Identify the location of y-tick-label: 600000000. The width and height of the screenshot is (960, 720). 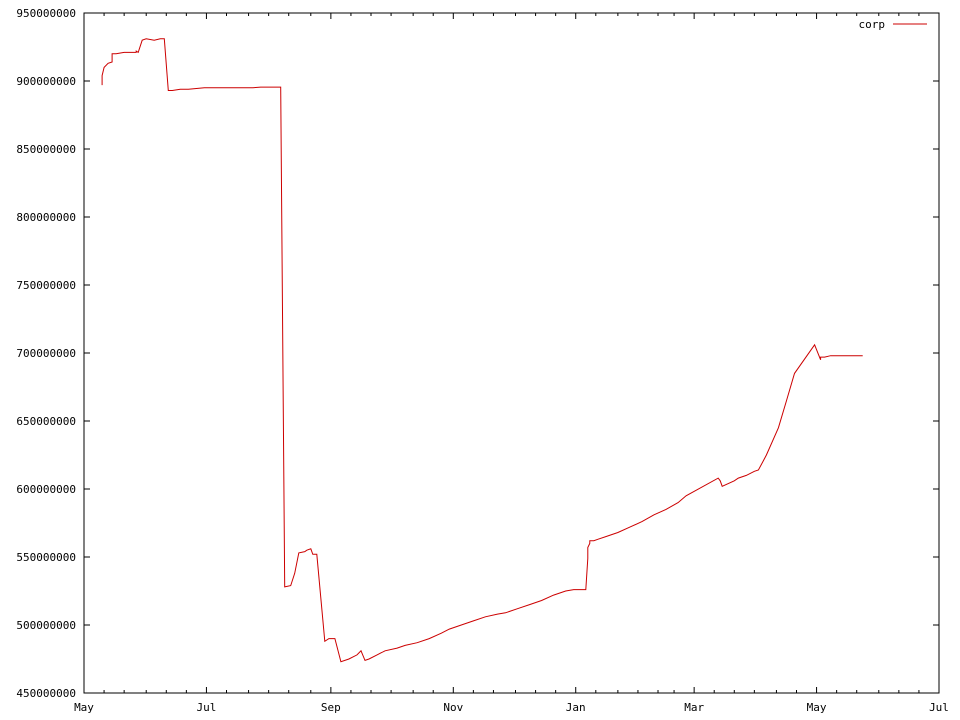
(46, 489).